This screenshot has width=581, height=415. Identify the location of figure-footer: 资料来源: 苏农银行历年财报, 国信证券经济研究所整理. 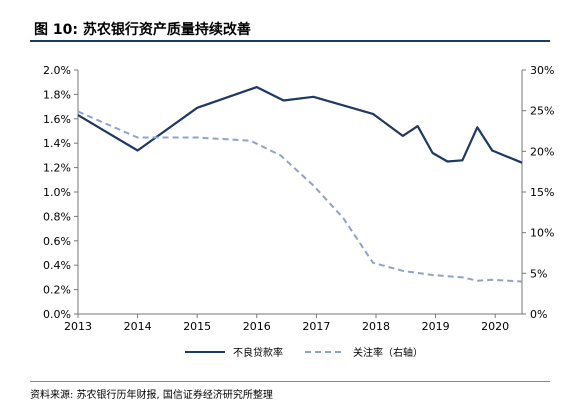
(290, 391).